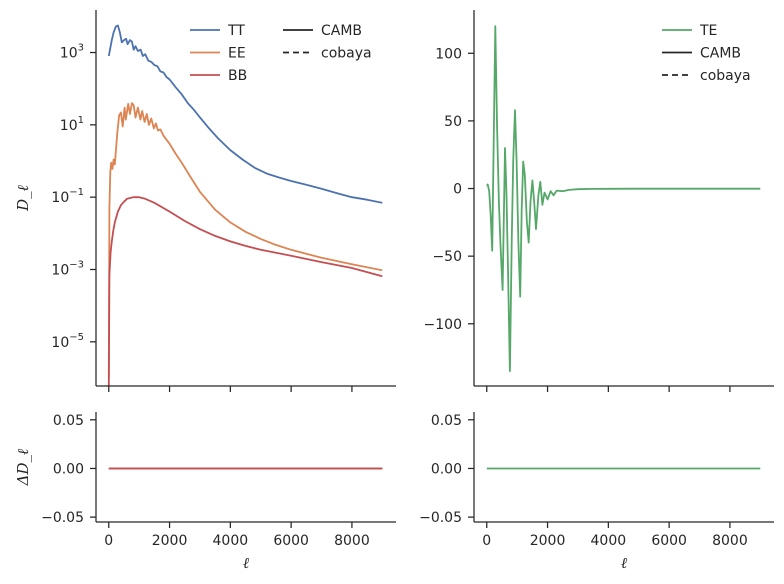 This screenshot has width=784, height=584. Describe the element at coordinates (23, 198) in the screenshot. I see `y-axis-label: D_ℓ` at that location.